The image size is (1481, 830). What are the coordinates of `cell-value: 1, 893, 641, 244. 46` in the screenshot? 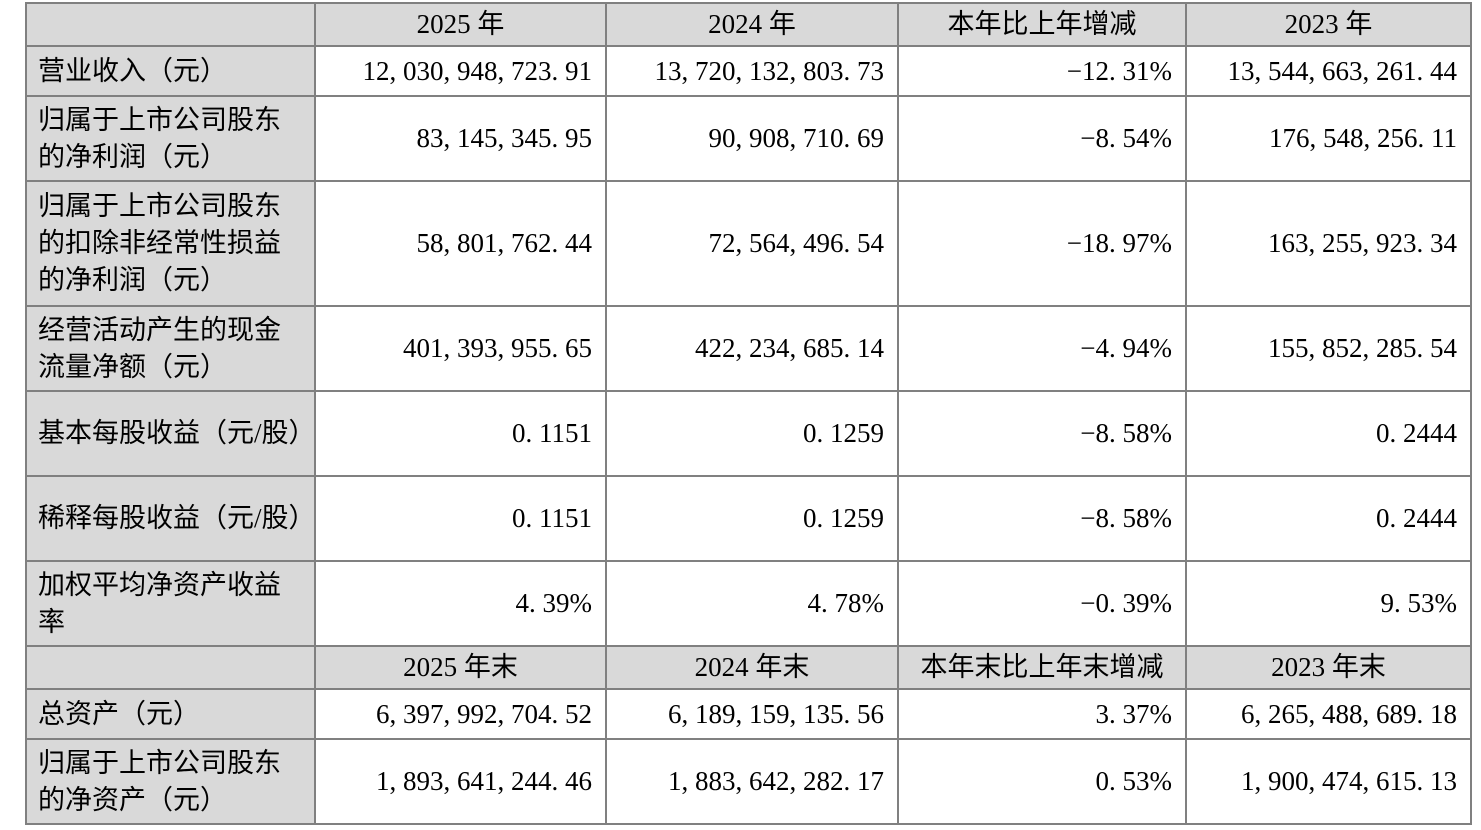 It's located at (460, 781).